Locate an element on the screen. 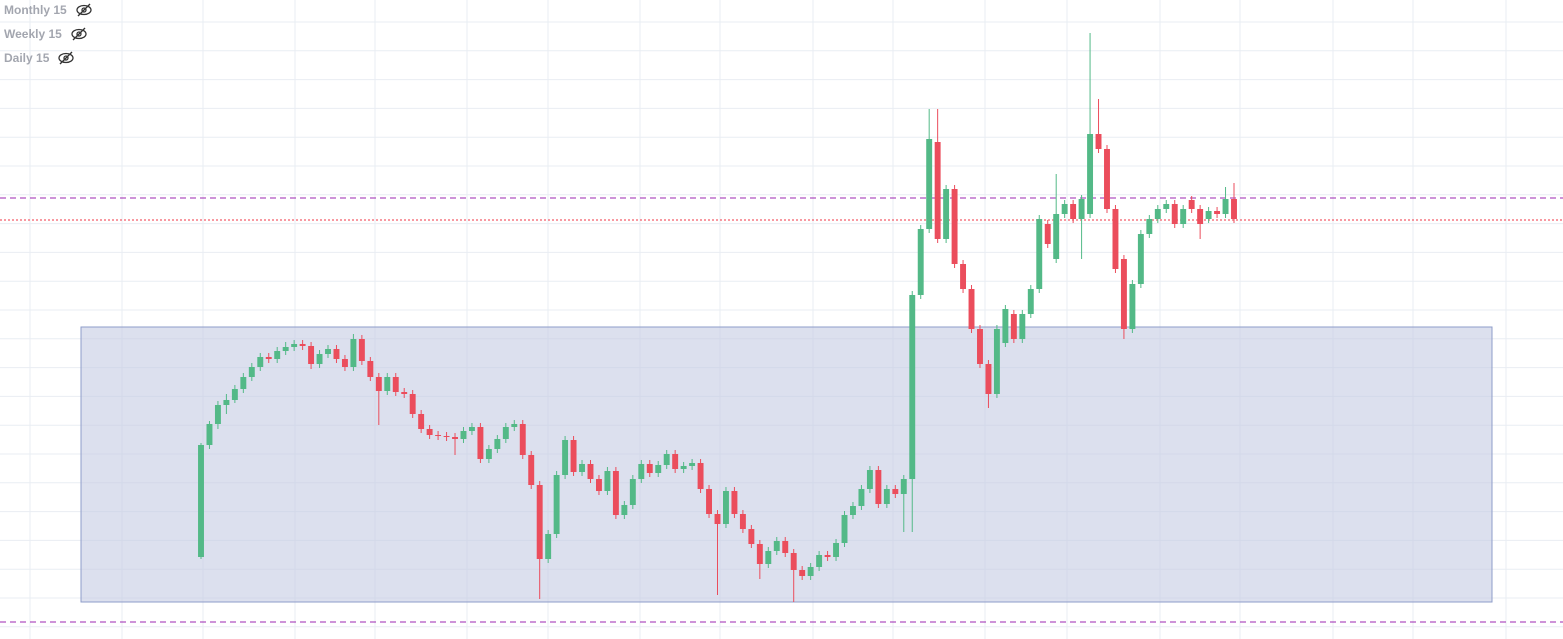 The height and width of the screenshot is (639, 1563). legend-item: Monthly 15 is located at coordinates (48, 10).